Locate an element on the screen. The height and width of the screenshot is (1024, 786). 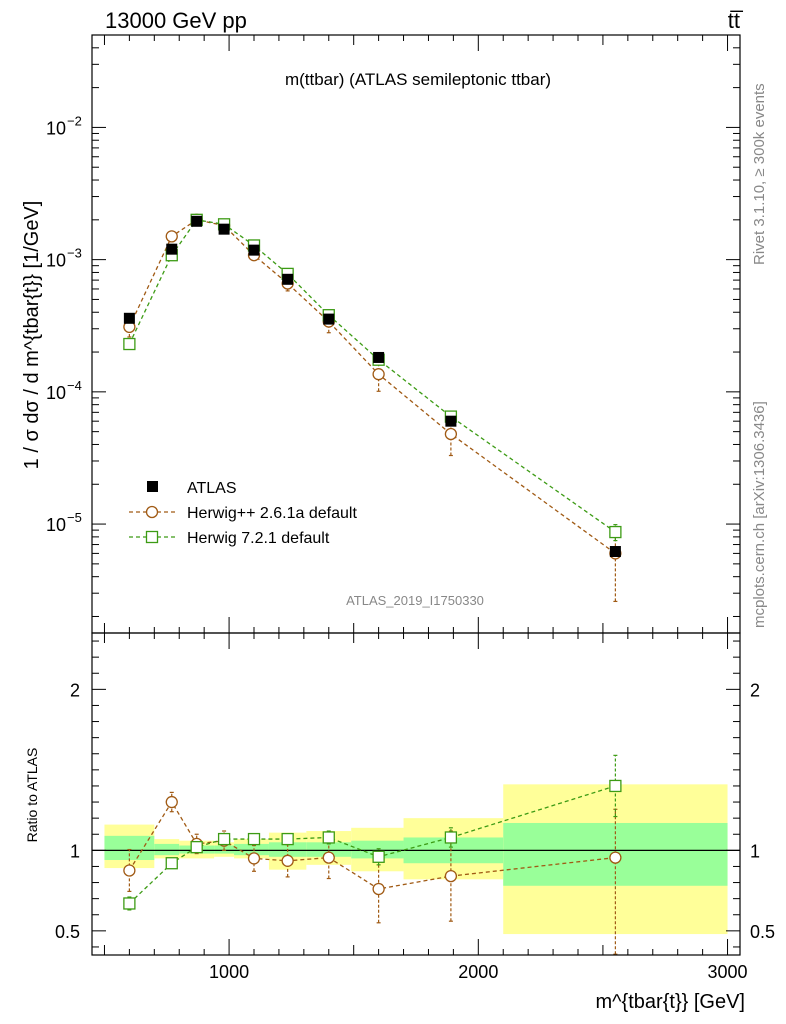
chart-title: m(ttbar) (ATLAS semileptonic ttbar) is located at coordinates (418, 79).